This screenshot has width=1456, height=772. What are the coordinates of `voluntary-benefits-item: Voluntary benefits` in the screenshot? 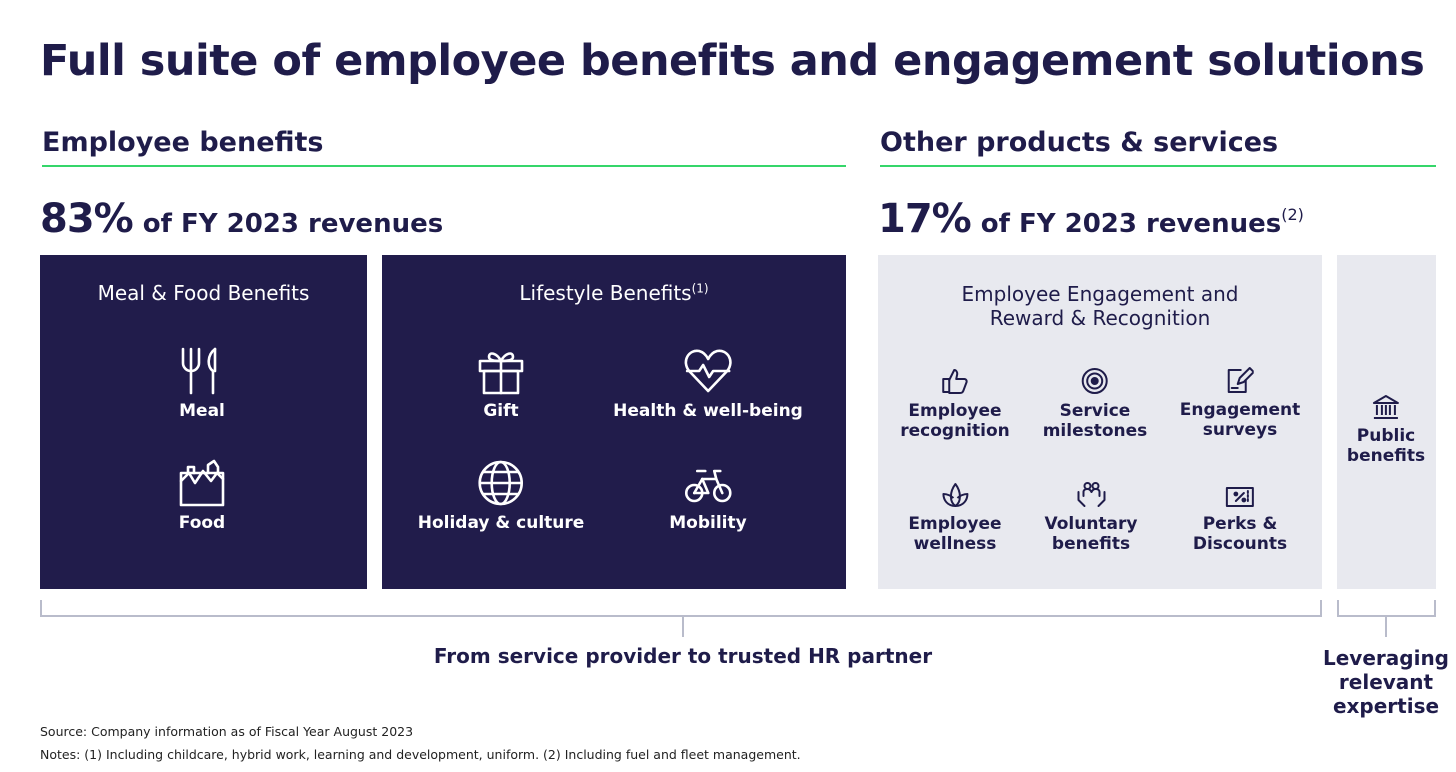 It's located at (1091, 517).